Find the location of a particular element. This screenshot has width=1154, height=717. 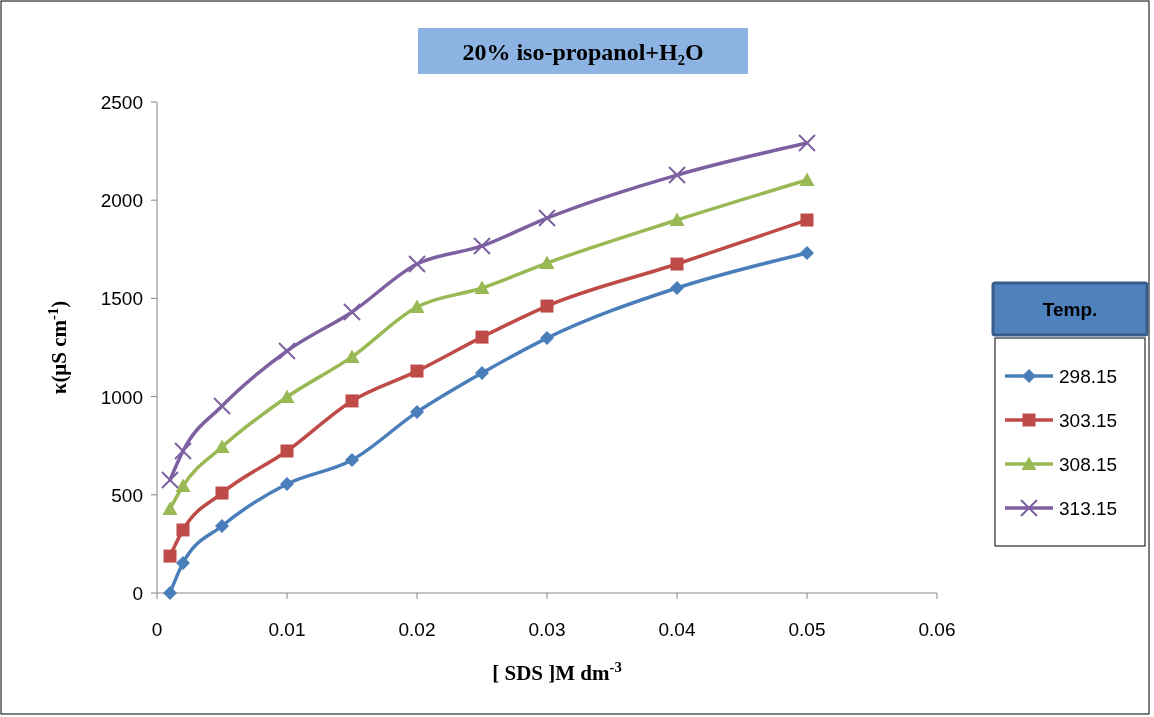

y-tick-label: 2500 is located at coordinates (121, 102).